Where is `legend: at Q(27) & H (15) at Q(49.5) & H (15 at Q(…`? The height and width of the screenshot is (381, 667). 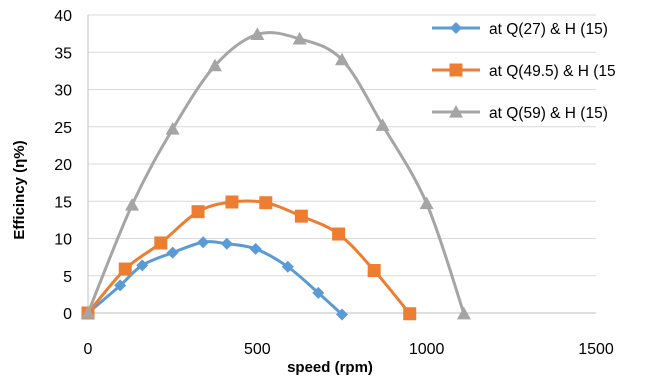
legend: at Q(27) & H (15) at Q(49.5) & H (15 at Q(… is located at coordinates (524, 71).